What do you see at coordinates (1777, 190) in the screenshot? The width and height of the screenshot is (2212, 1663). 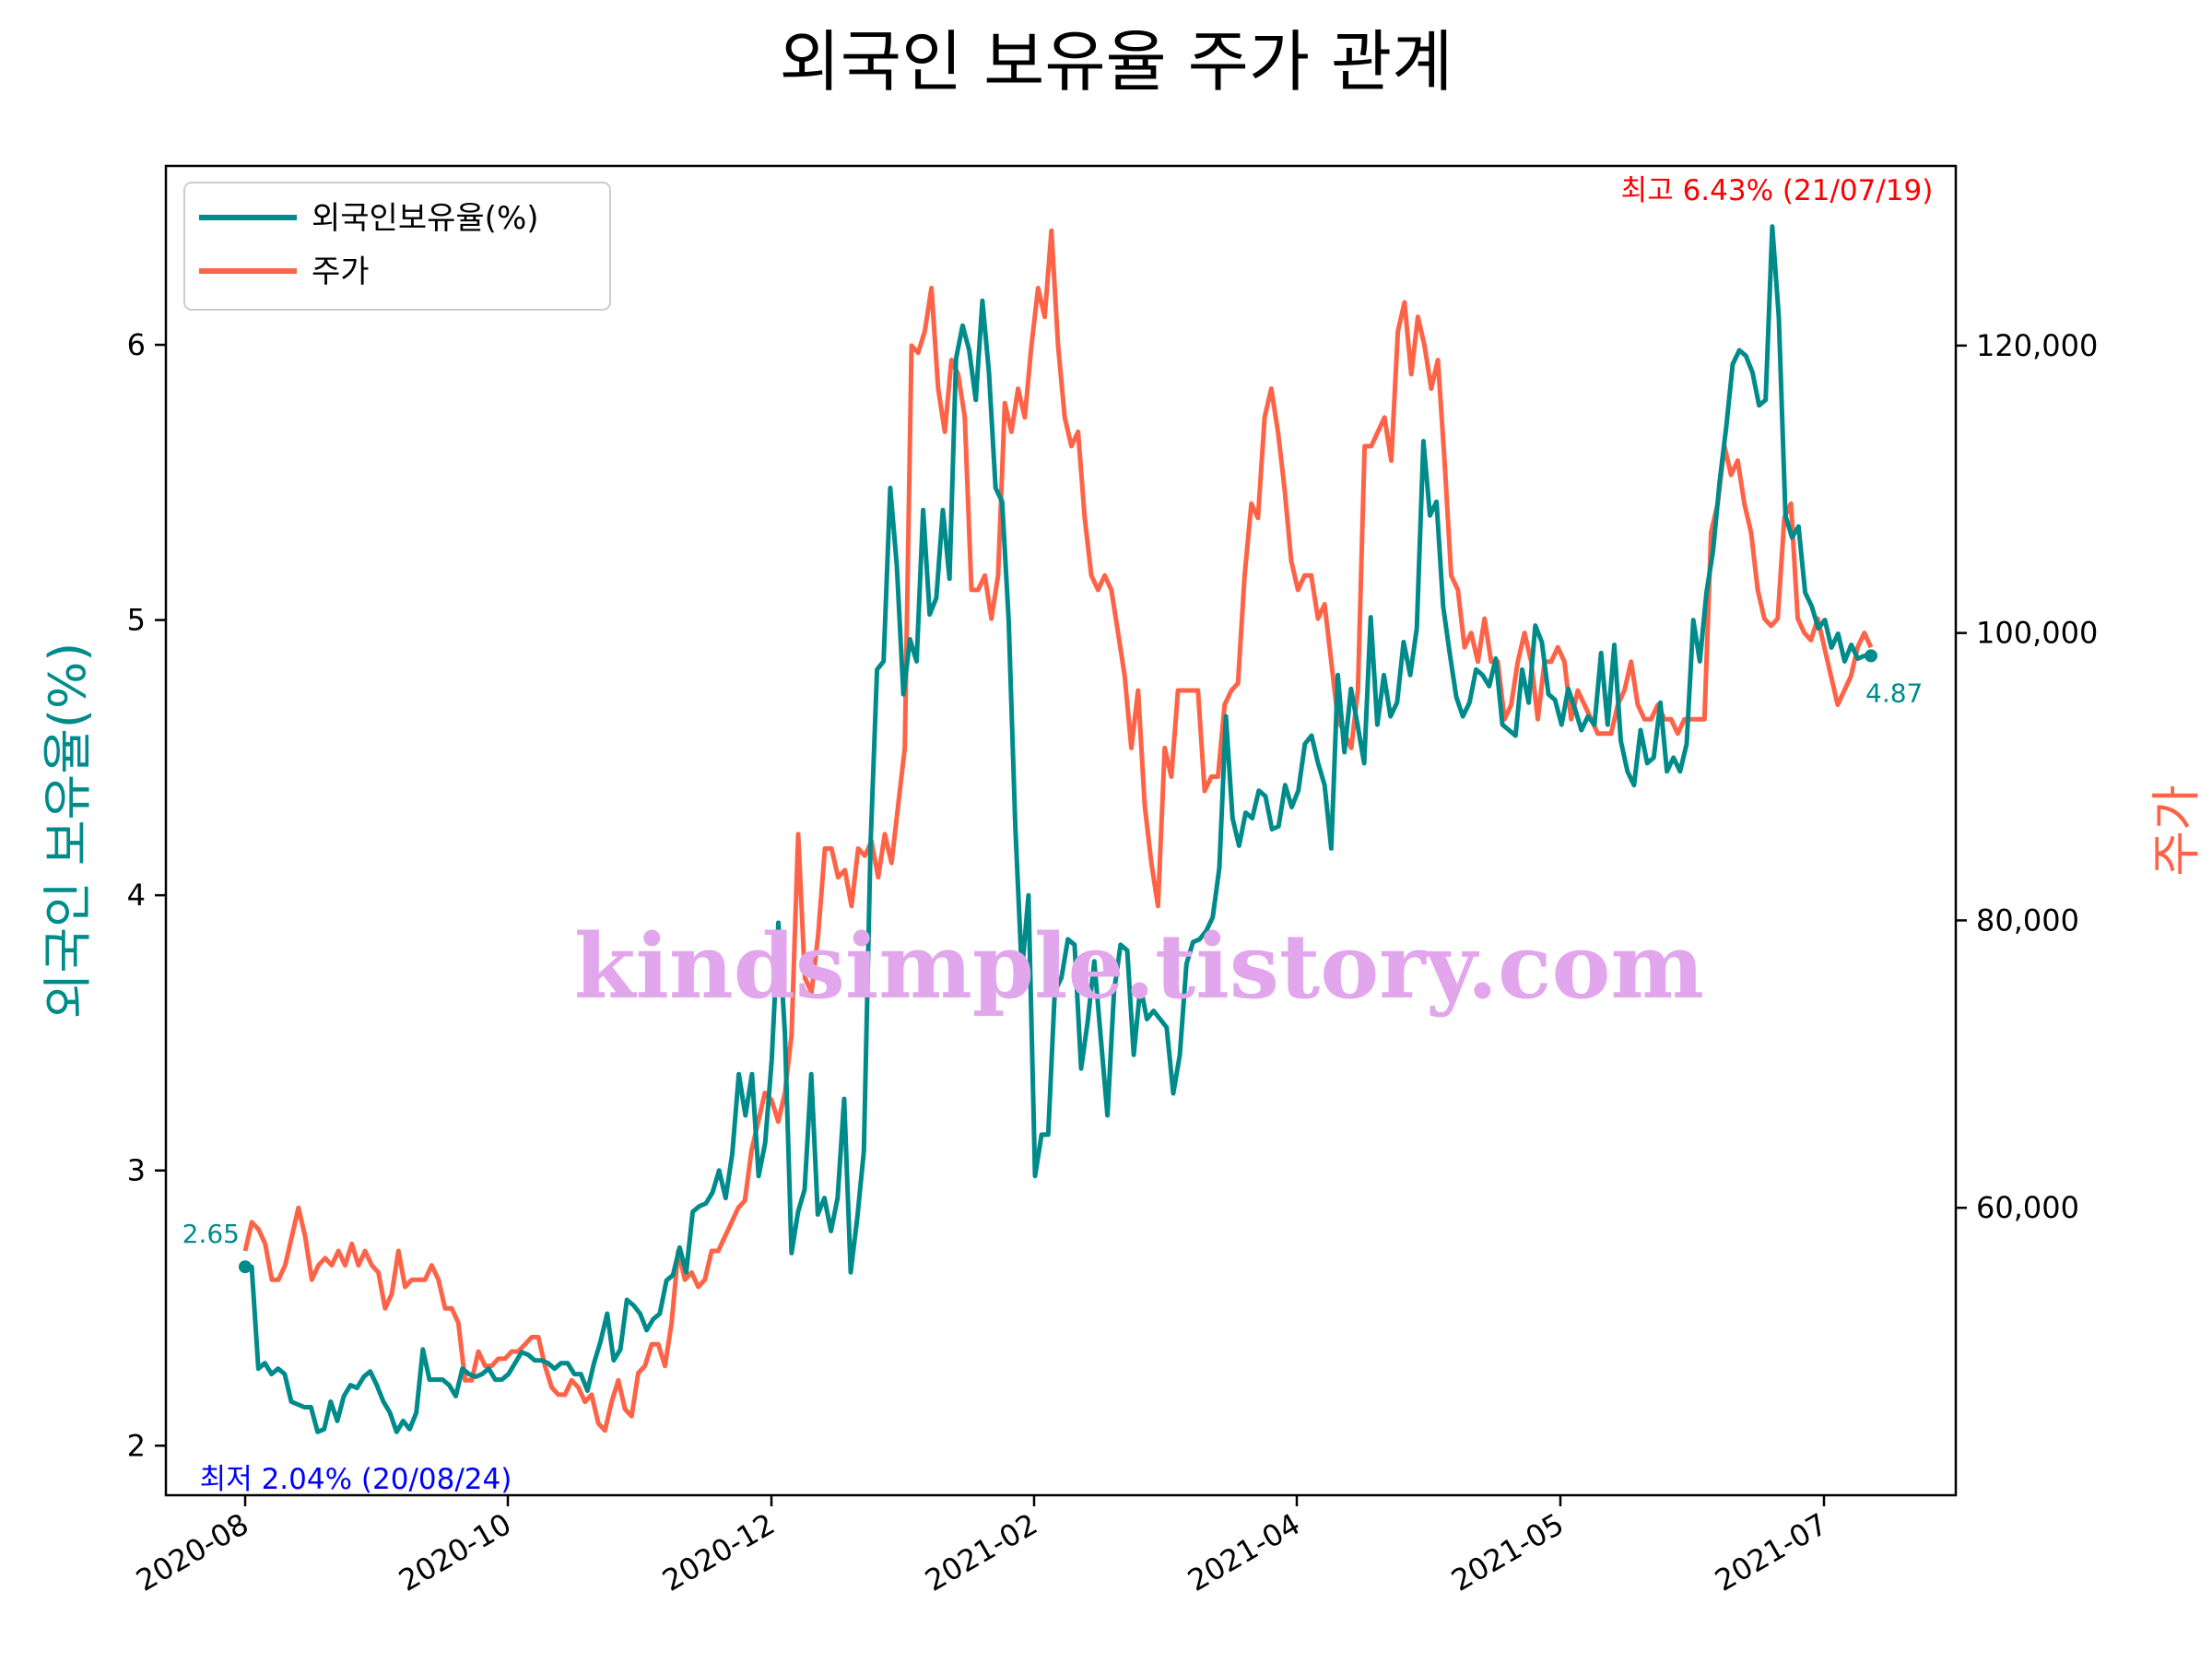 I see `max-annotation: 최고 6.43% (21/07/19)` at bounding box center [1777, 190].